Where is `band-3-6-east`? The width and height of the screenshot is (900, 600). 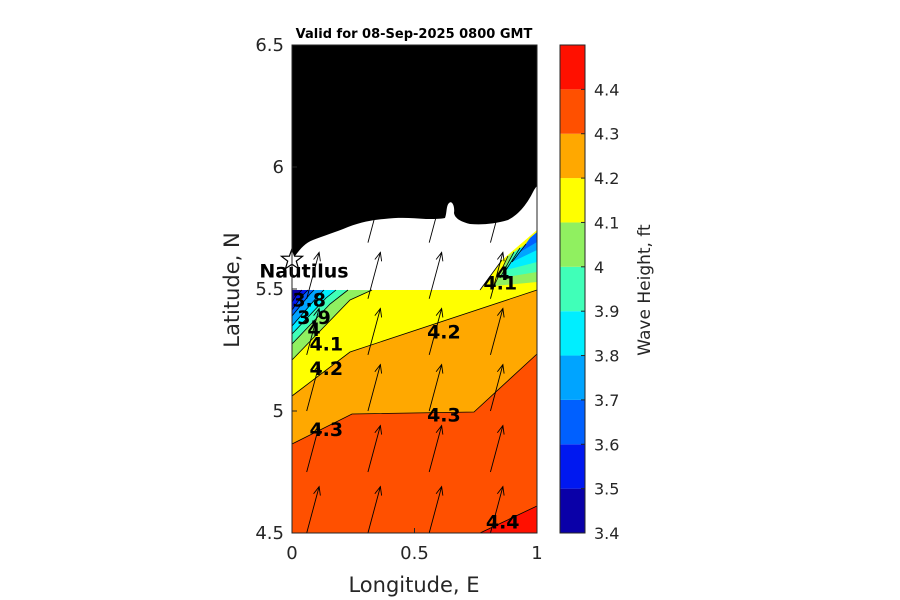 band-3-6-east is located at coordinates (528, 242).